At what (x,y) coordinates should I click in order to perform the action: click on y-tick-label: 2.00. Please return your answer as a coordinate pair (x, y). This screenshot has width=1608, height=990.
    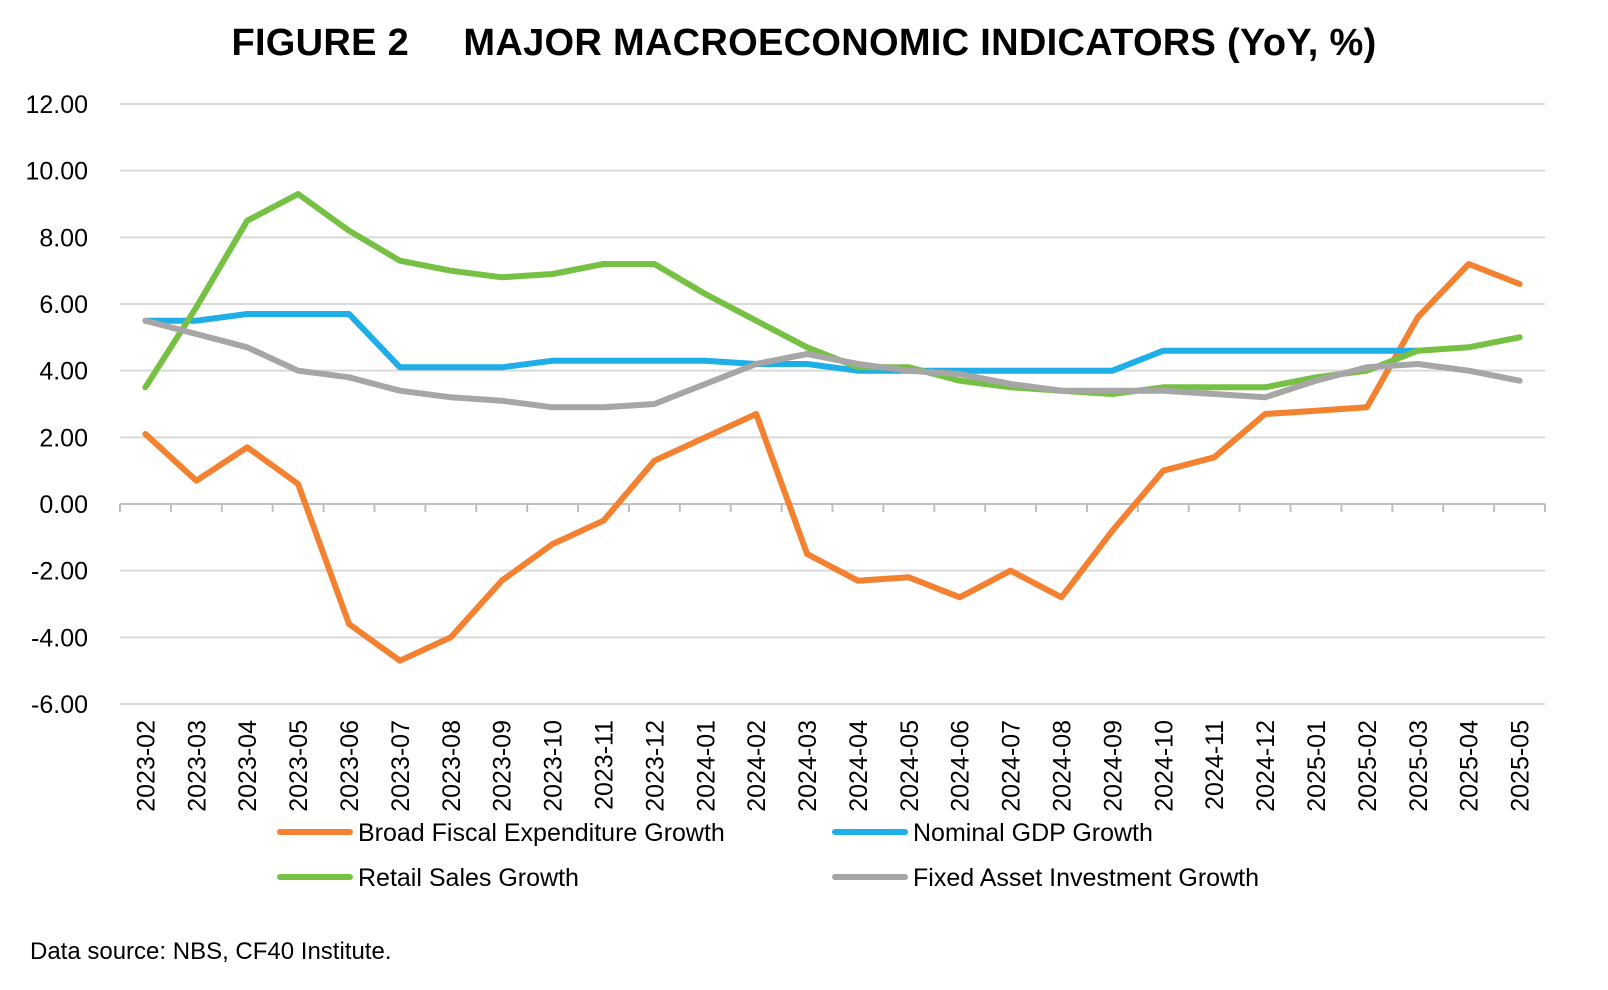
    Looking at the image, I should click on (63, 438).